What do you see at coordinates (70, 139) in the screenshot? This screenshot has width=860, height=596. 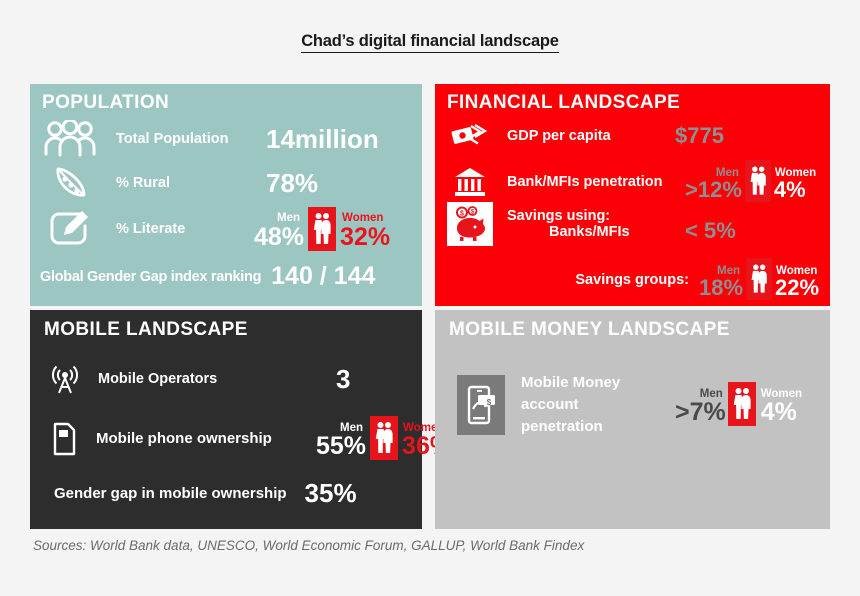 I see `people-group-icon` at bounding box center [70, 139].